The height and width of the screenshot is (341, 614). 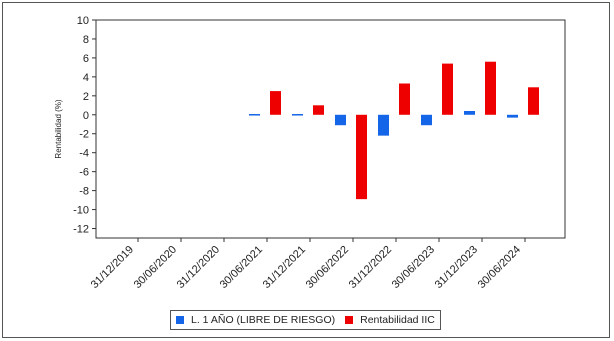 I want to click on y-tick-label: -6, so click(x=84, y=173).